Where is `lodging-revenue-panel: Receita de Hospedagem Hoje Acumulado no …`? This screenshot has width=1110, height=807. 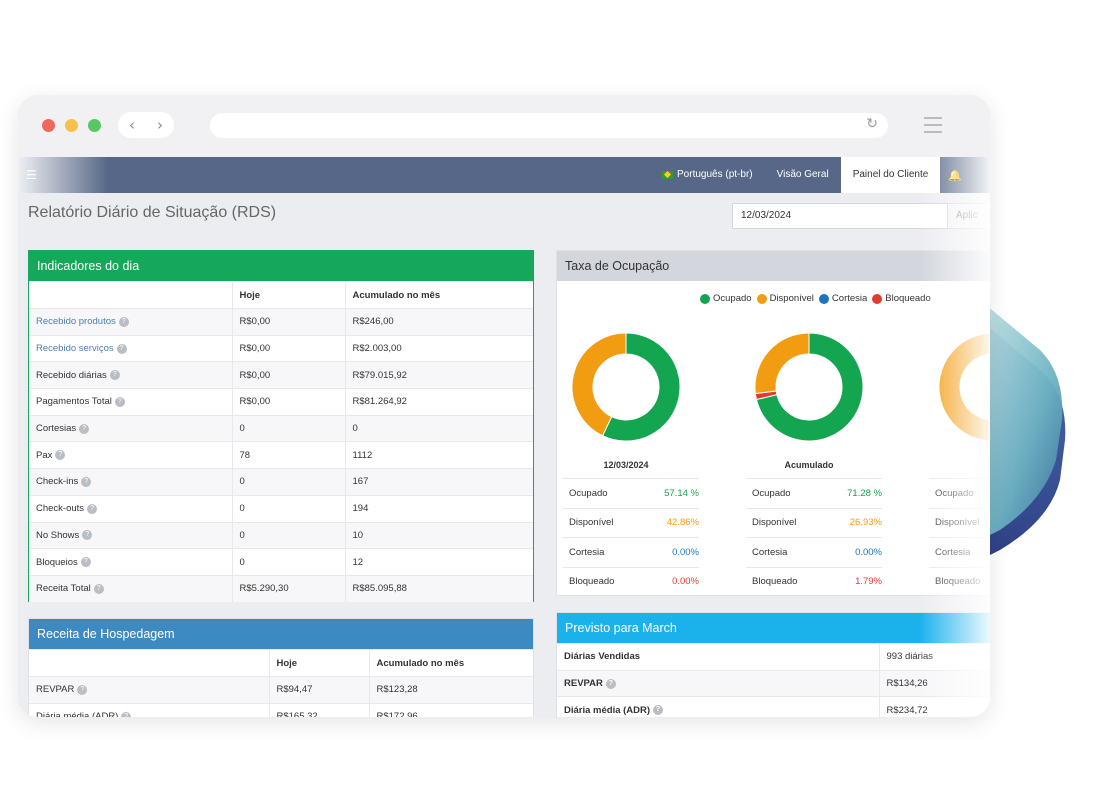
lodging-revenue-panel: Receita de Hospedagem Hoje Acumulado no … is located at coordinates (281, 667).